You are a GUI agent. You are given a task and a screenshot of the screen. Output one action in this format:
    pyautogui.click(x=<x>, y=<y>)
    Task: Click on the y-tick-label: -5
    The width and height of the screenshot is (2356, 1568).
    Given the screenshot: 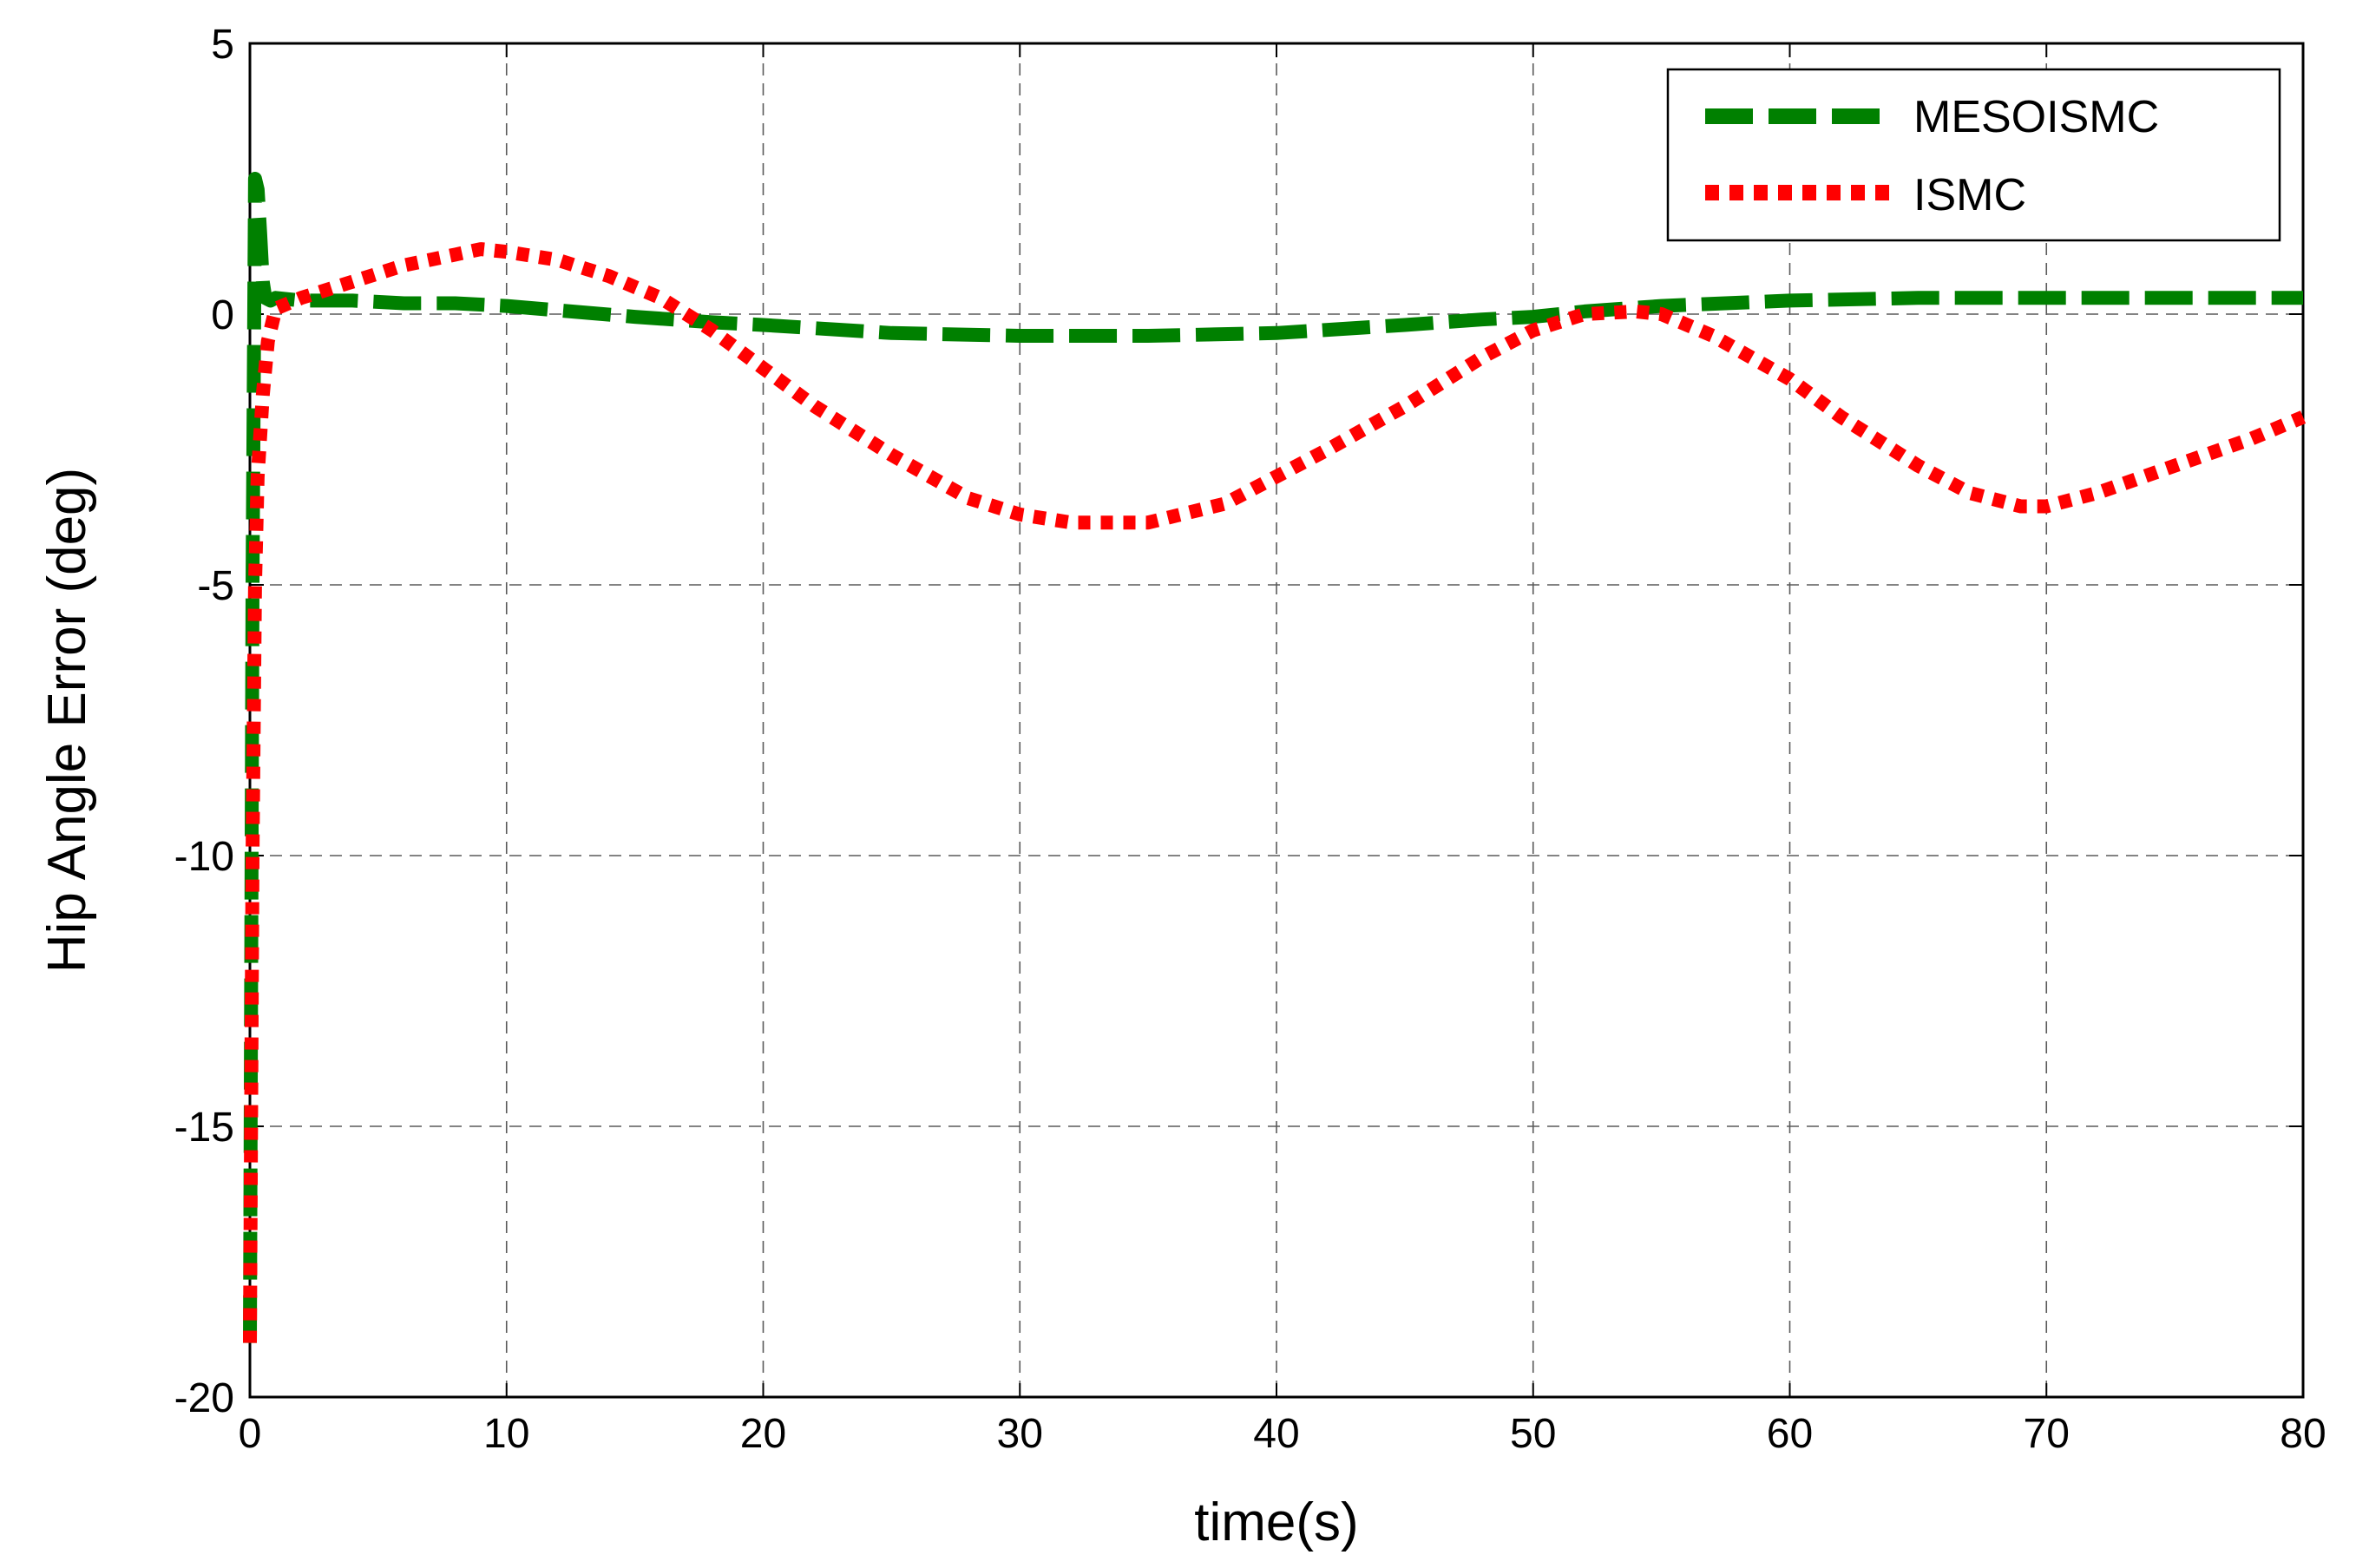 What is the action you would take?
    pyautogui.click(x=215, y=586)
    